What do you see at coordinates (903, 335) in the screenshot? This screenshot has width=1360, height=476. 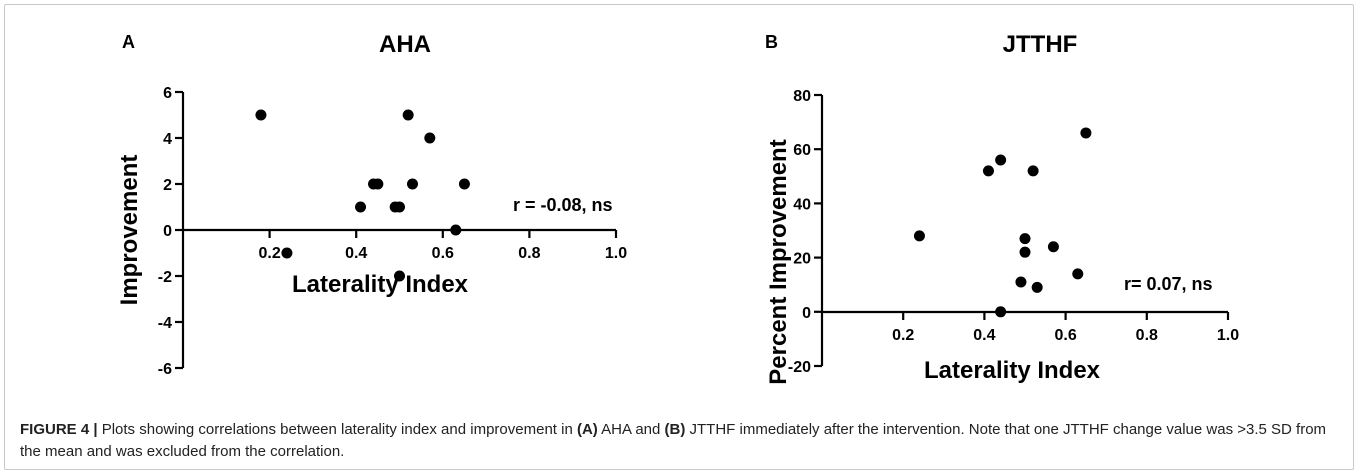 I see `panel-b-xtick-label-0: 0.2` at bounding box center [903, 335].